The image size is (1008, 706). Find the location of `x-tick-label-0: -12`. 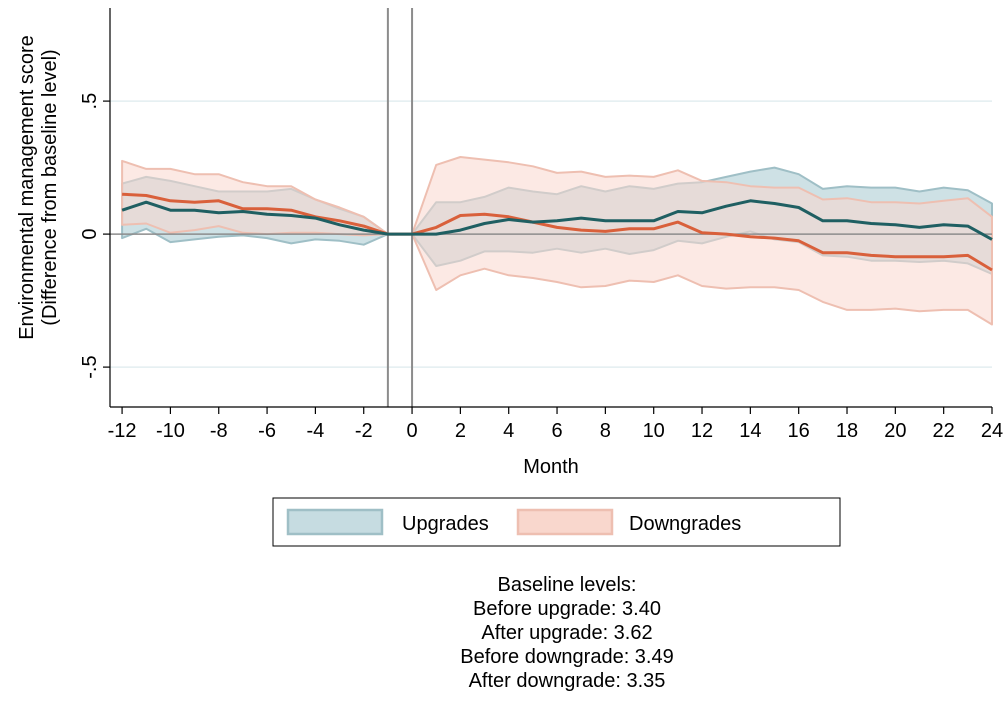

x-tick-label-0: -12 is located at coordinates (122, 431).